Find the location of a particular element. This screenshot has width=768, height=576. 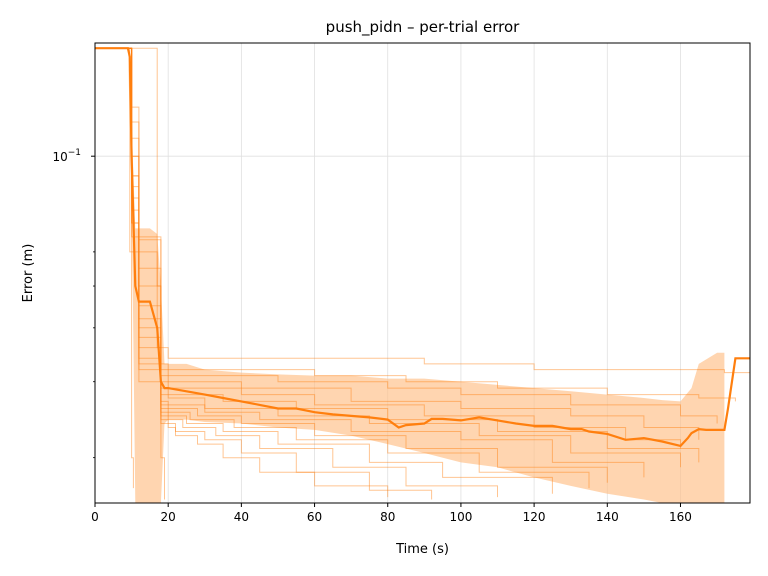

x-tick-label: 80 is located at coordinates (387, 517).